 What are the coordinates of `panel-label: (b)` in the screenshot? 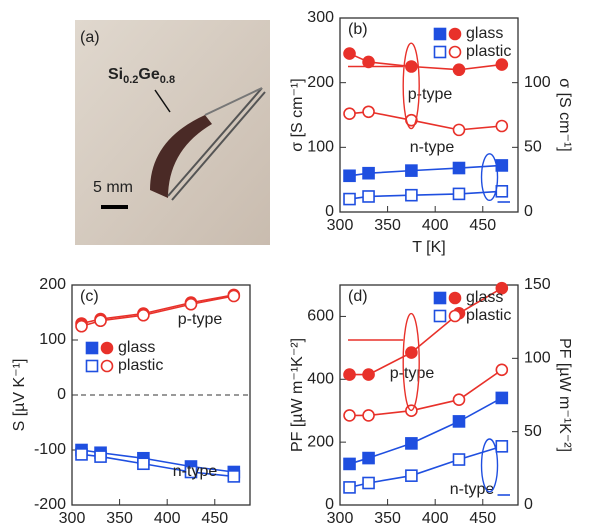 It's located at (358, 29).